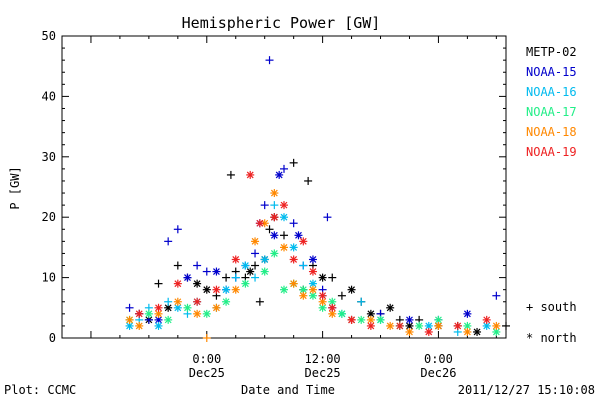  I want to click on y-tick-label: 30, so click(49, 157).